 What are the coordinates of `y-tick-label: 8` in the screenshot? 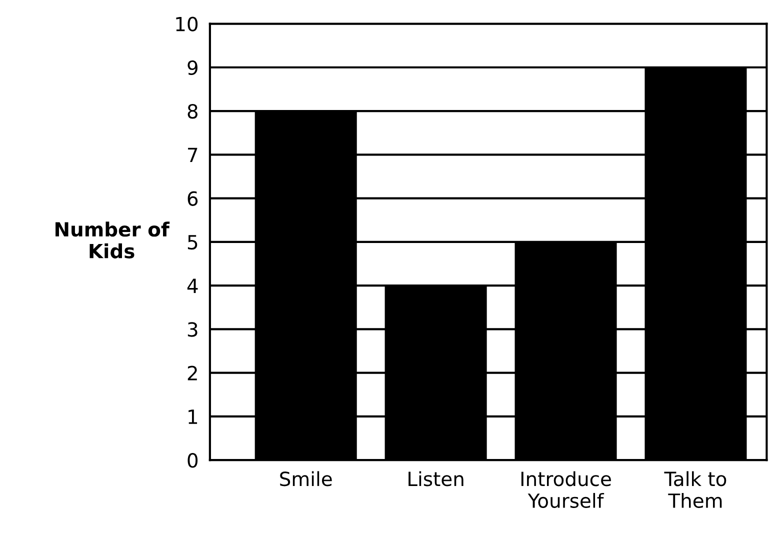 It's located at (193, 111).